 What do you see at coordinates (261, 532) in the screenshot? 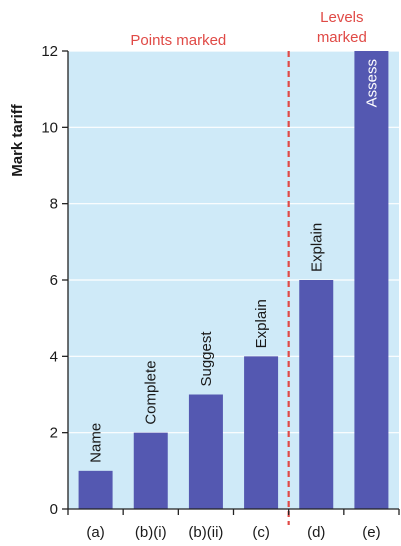
I see `x-category-label: (c)` at bounding box center [261, 532].